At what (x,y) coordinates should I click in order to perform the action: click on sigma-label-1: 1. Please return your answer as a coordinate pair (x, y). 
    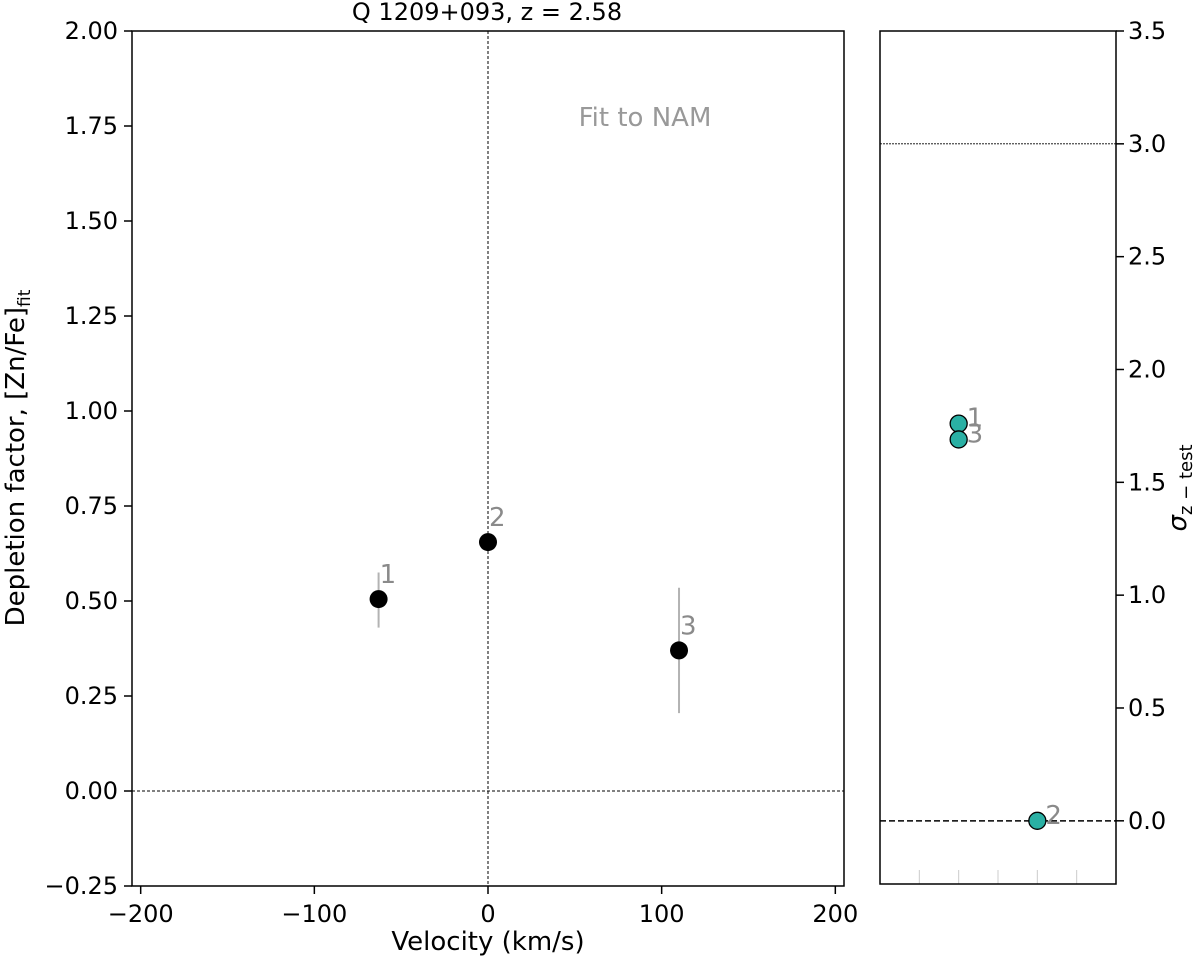
    Looking at the image, I should click on (975, 419).